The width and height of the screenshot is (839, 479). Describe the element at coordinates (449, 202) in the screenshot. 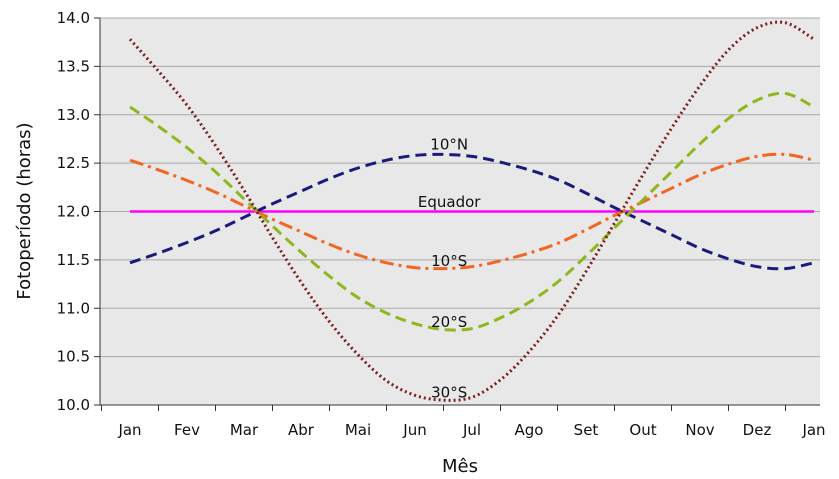

I see `series-label: Equador` at that location.